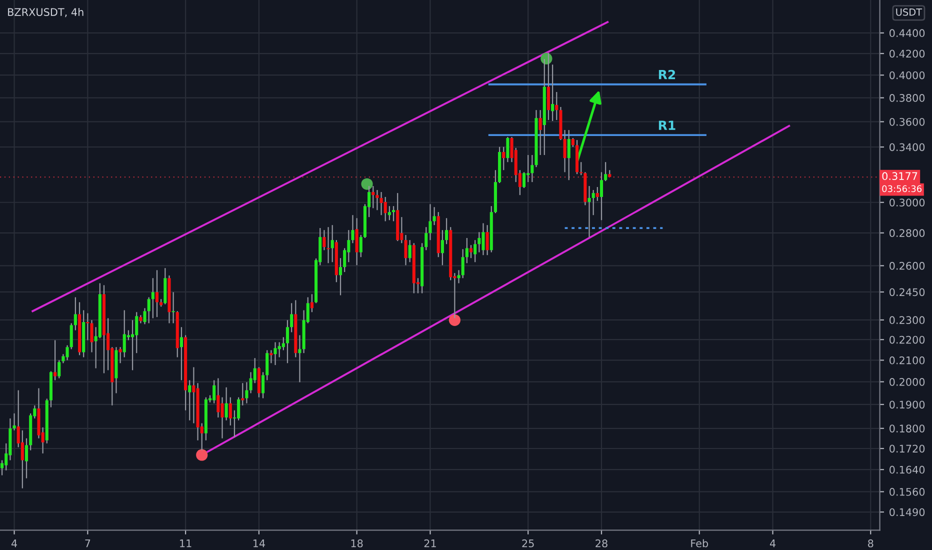 Image resolution: width=932 pixels, height=550 pixels. Describe the element at coordinates (186, 544) in the screenshot. I see `x-tick-label: 11` at that location.